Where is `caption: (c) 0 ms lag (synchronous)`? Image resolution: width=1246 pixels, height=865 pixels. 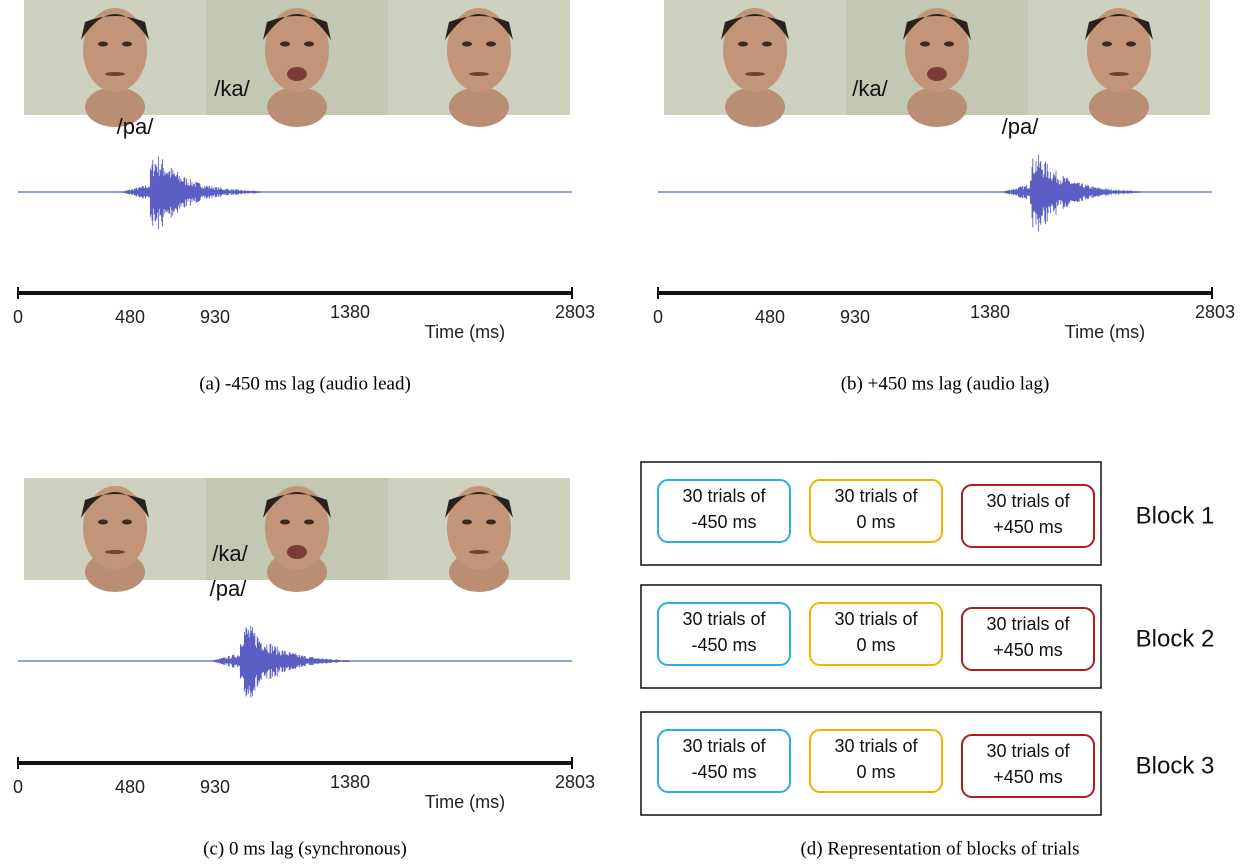 caption: (c) 0 ms lag (synchronous) is located at coordinates (305, 848).